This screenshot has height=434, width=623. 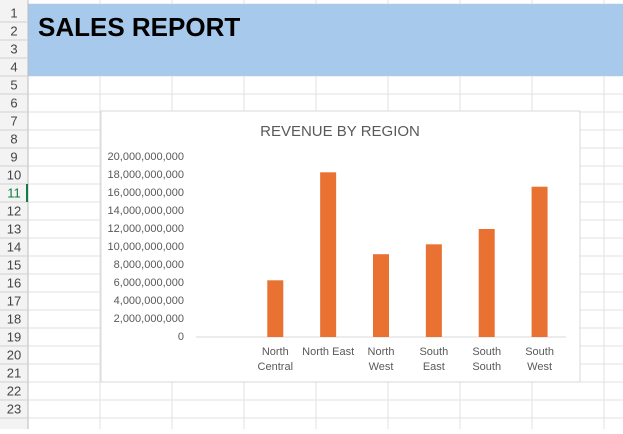 What do you see at coordinates (14, 282) in the screenshot?
I see `row-header: 16` at bounding box center [14, 282].